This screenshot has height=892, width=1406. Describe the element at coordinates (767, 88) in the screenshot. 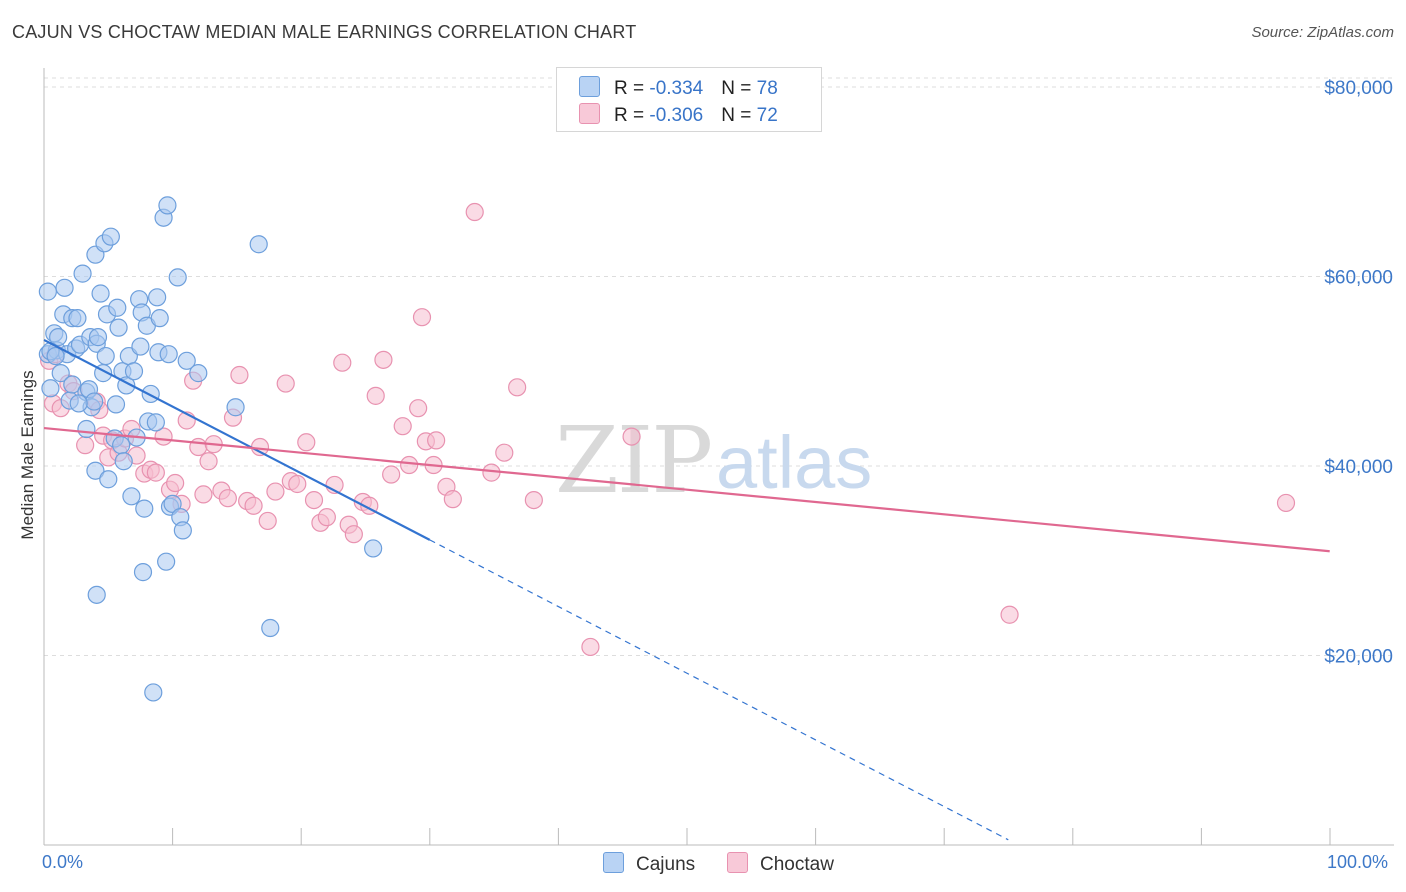

I see `legend-n-value: 78` at that location.